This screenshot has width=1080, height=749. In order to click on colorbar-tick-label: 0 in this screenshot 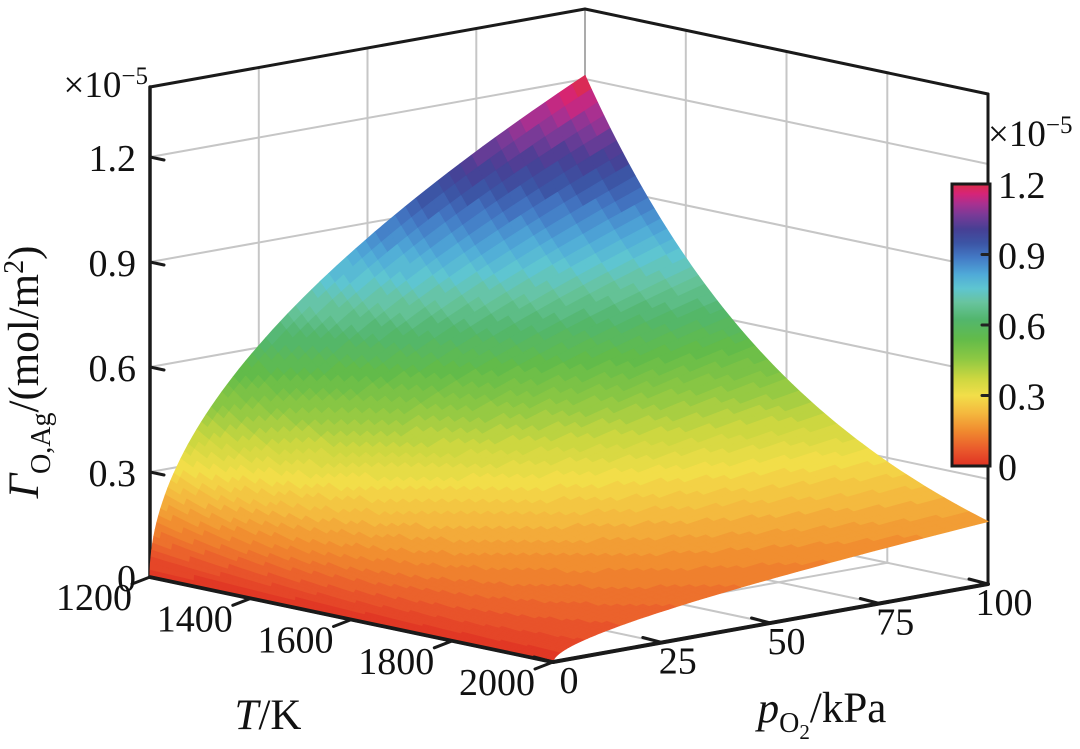, I will do `click(1007, 468)`.